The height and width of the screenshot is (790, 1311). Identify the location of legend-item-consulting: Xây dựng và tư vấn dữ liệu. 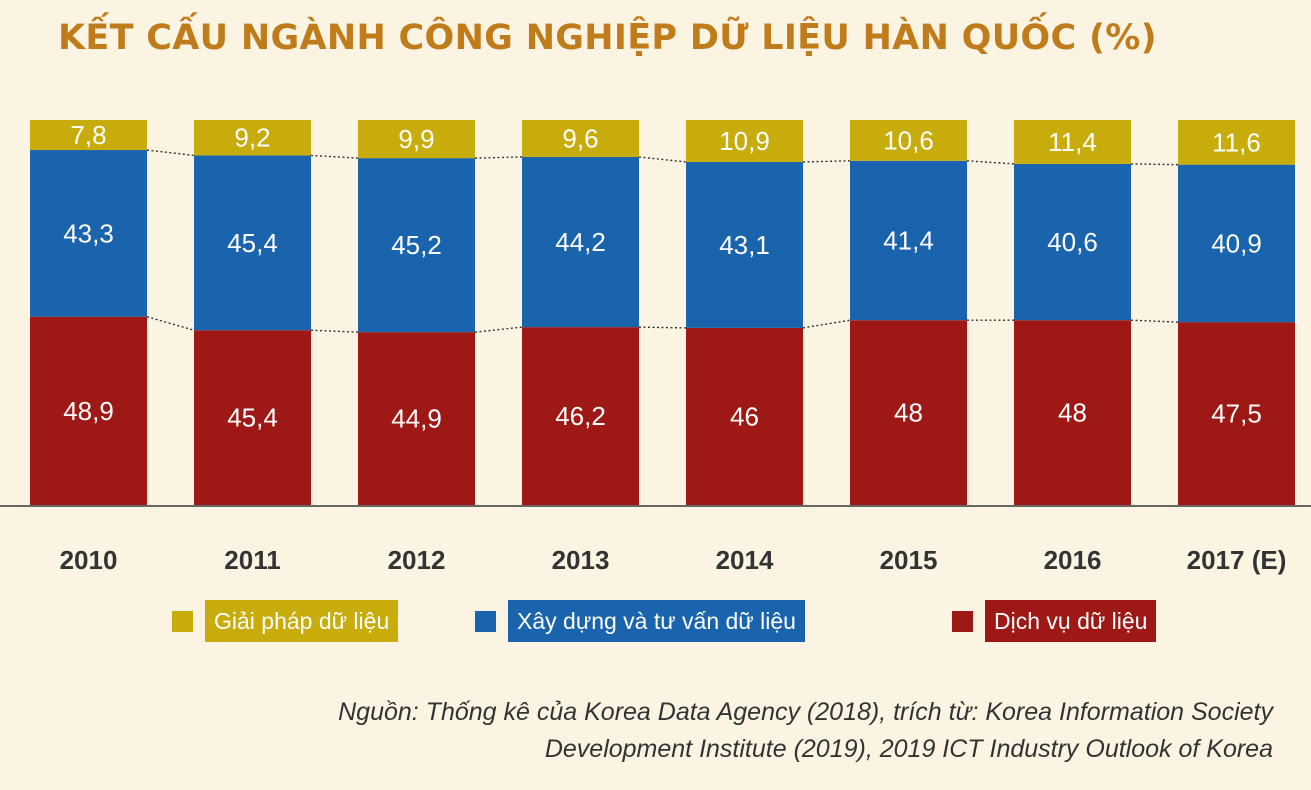
(640, 621).